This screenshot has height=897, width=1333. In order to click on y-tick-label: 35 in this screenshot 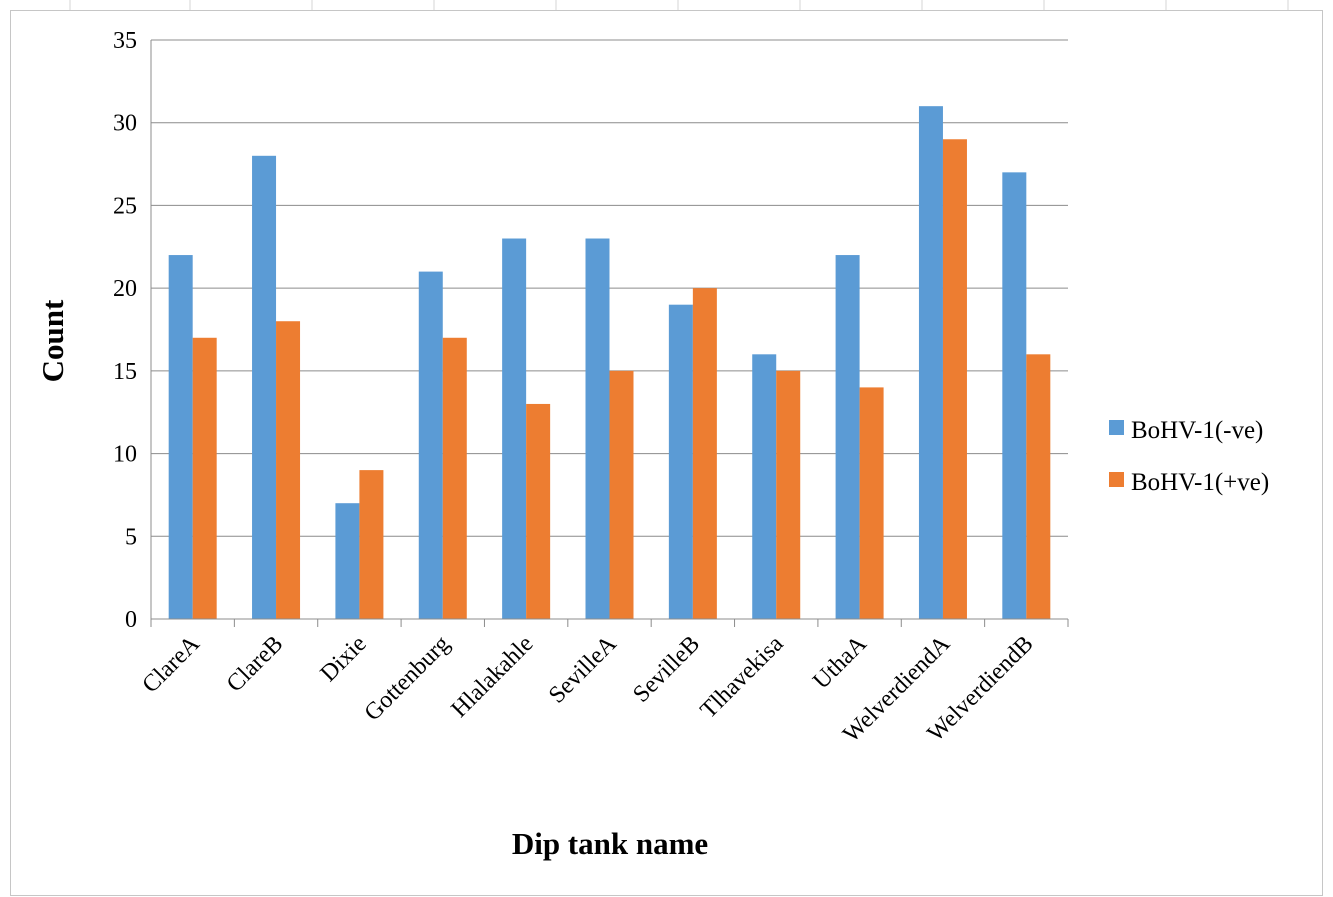, I will do `click(125, 41)`.